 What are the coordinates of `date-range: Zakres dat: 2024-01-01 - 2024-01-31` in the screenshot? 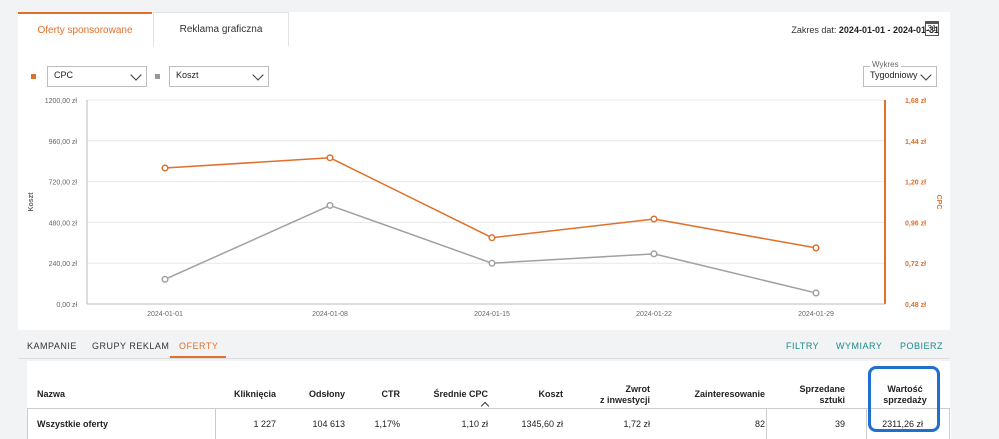 It's located at (865, 30).